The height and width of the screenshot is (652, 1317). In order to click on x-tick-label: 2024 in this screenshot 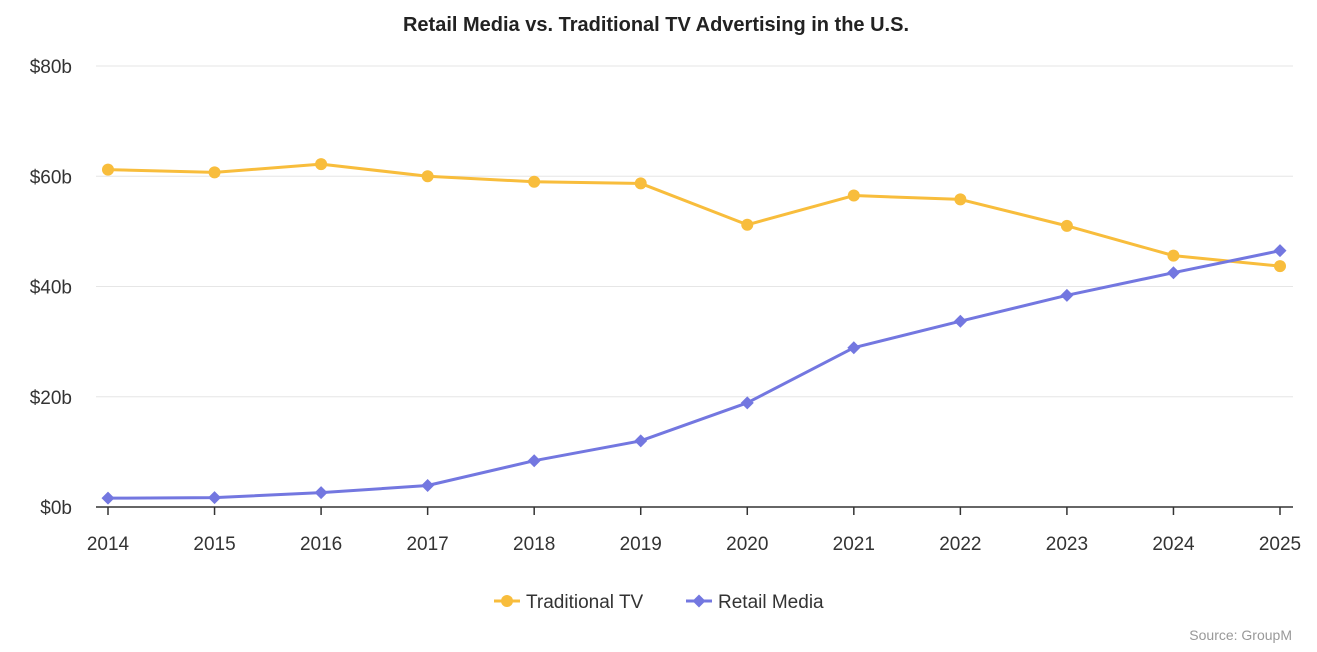, I will do `click(1173, 544)`.